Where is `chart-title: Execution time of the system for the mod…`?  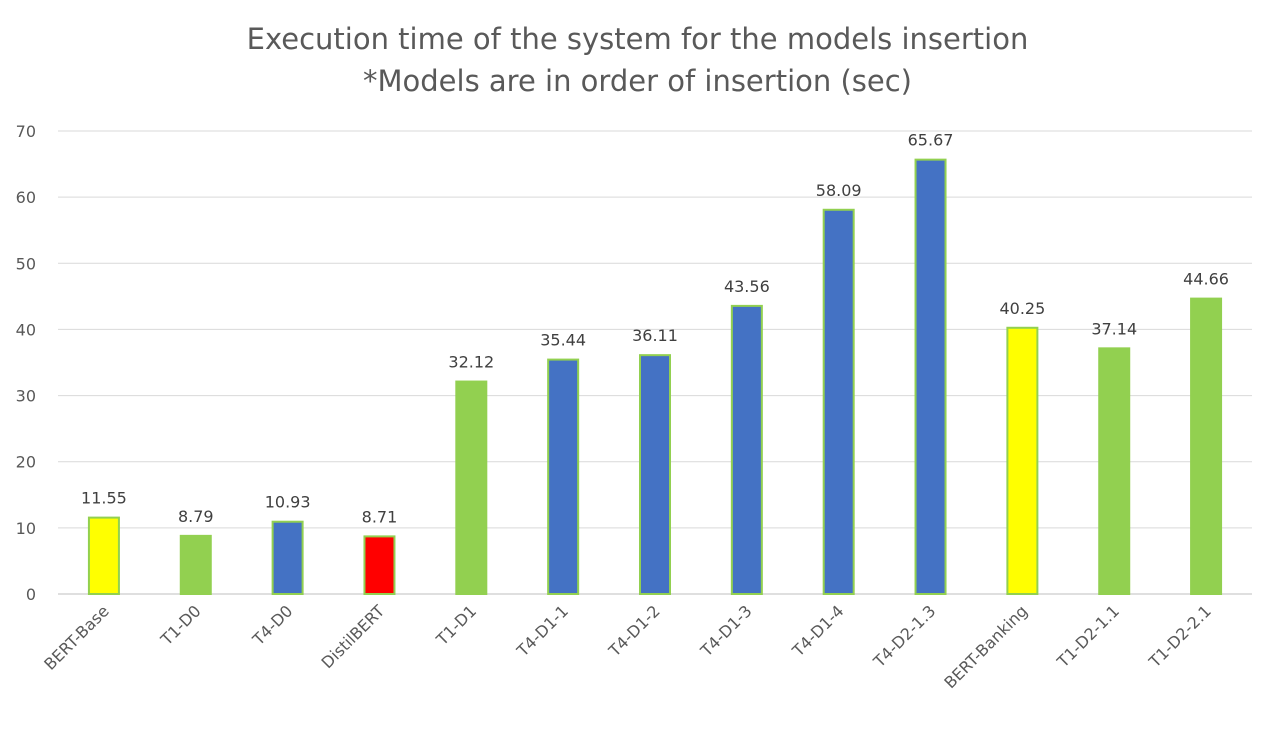 chart-title: Execution time of the system for the mod… is located at coordinates (637, 39).